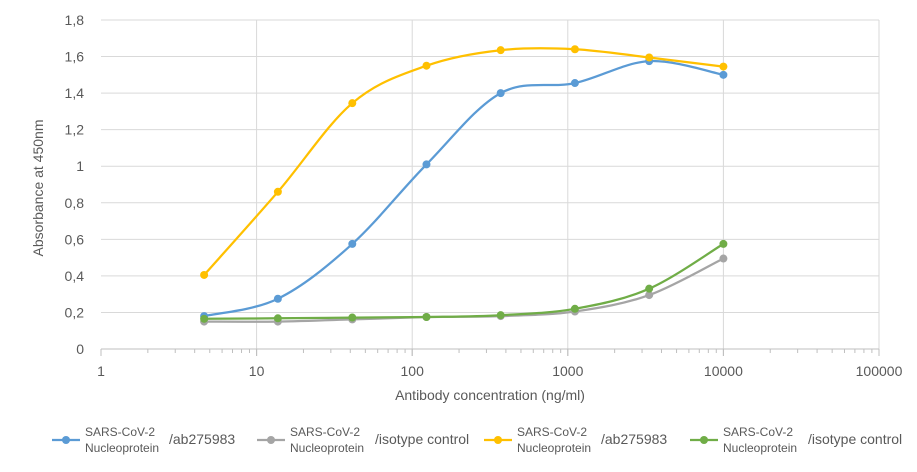 The height and width of the screenshot is (472, 917). Describe the element at coordinates (413, 371) in the screenshot. I see `x-tick-label: 100` at that location.